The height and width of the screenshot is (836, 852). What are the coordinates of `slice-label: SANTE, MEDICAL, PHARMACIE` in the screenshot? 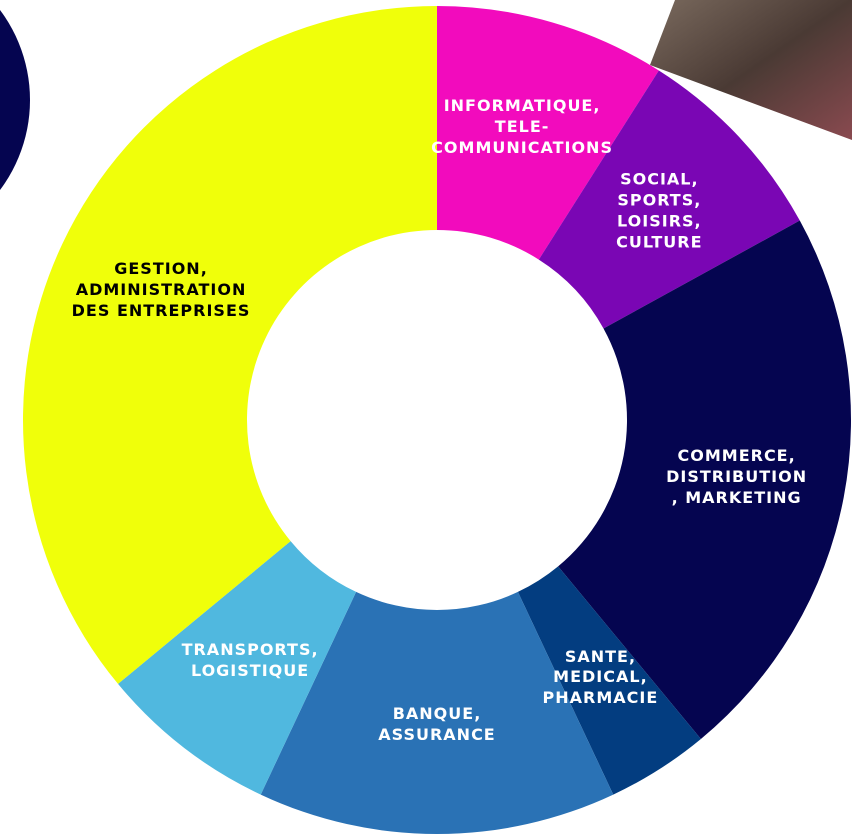 It's located at (600, 676).